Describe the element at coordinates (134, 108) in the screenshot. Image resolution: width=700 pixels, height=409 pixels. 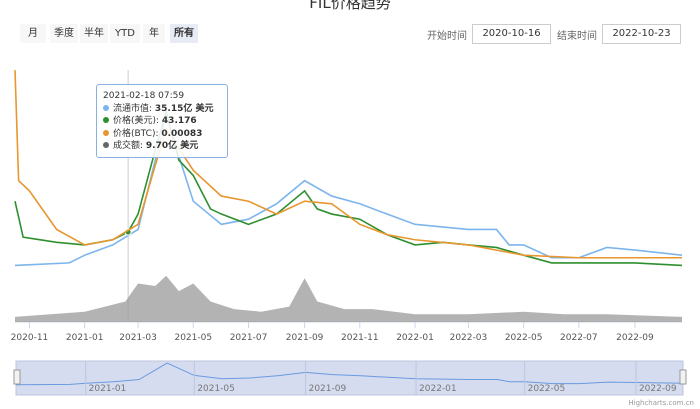
I see `tooltip-label: 流通市值:` at that location.